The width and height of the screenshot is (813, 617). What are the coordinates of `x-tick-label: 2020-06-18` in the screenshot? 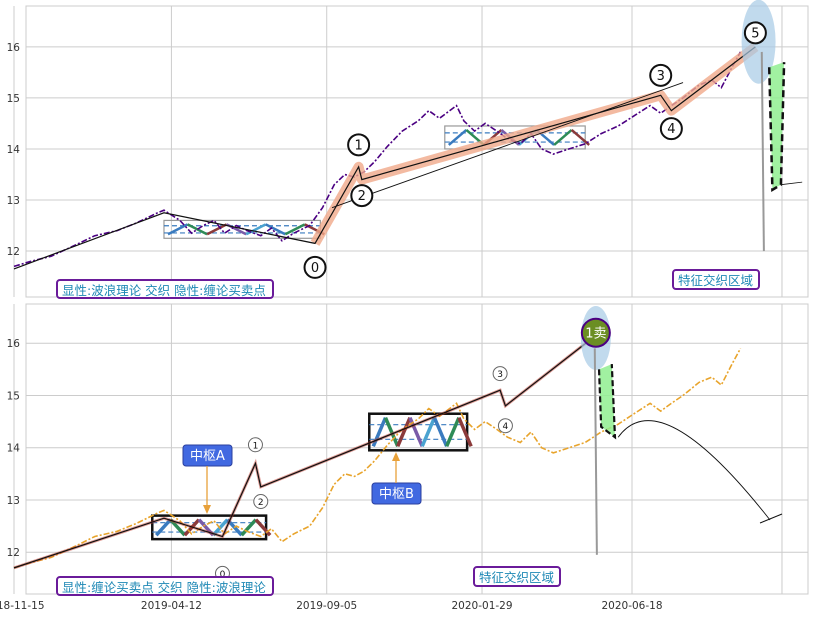 It's located at (631, 606).